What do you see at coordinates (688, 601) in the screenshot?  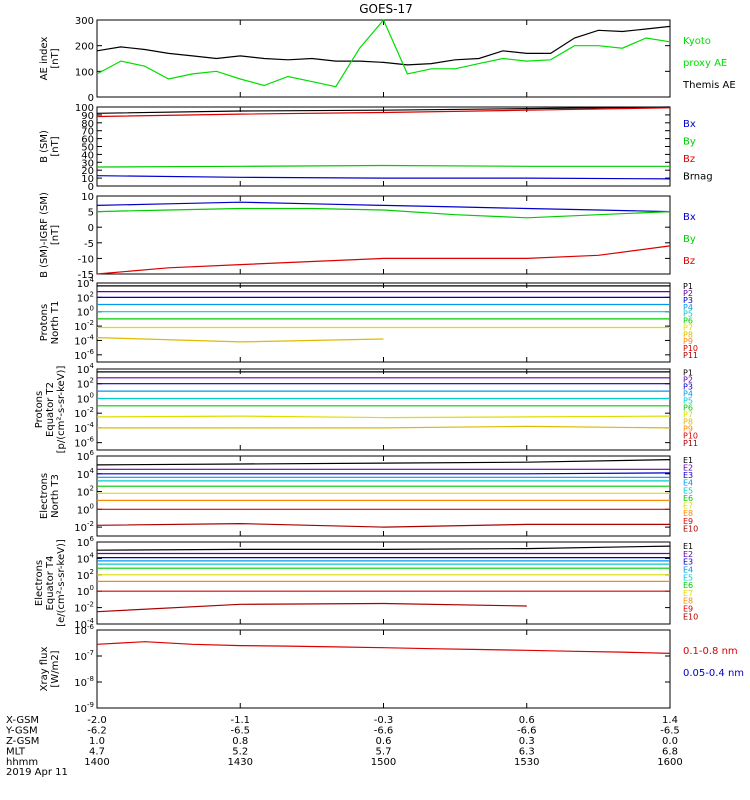 I see `legend-item: E8` at bounding box center [688, 601].